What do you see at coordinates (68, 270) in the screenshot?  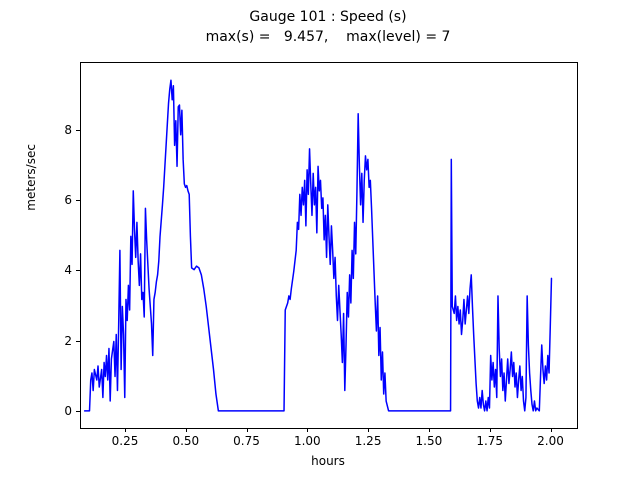 I see `y-tick-label: 4` at bounding box center [68, 270].